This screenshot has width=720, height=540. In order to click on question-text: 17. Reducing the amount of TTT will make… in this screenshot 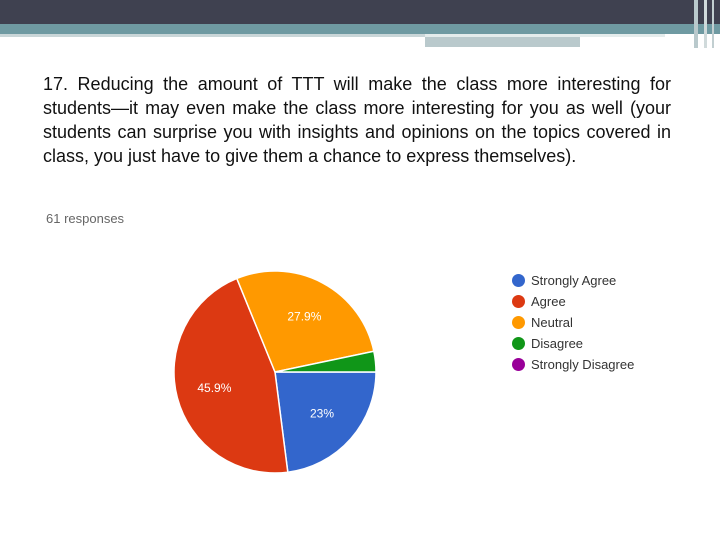, I will do `click(357, 120)`.